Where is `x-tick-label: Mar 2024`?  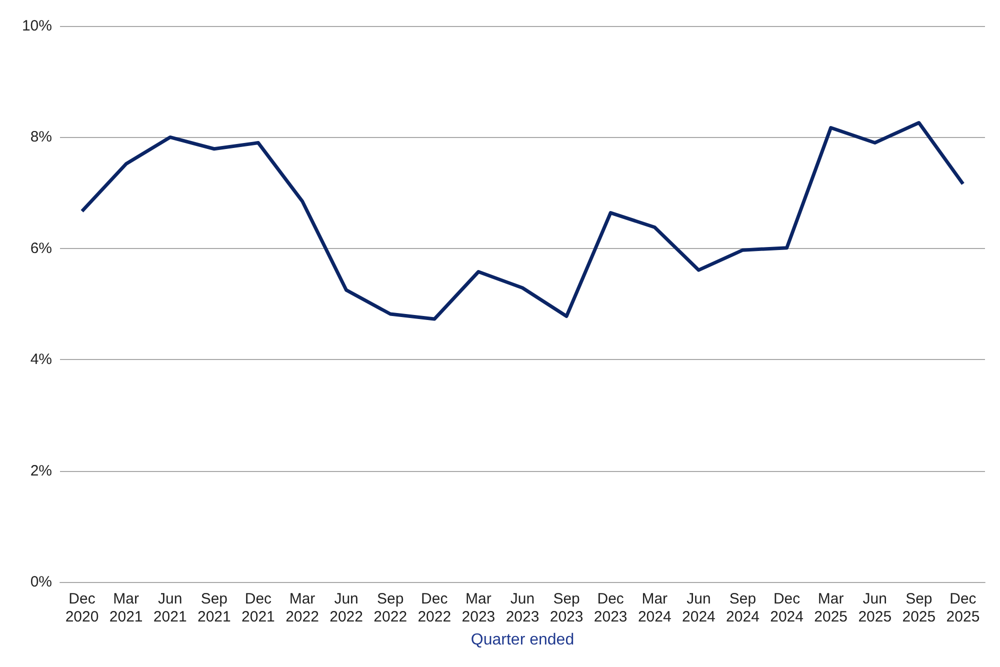 x-tick-label: Mar 2024 is located at coordinates (655, 608).